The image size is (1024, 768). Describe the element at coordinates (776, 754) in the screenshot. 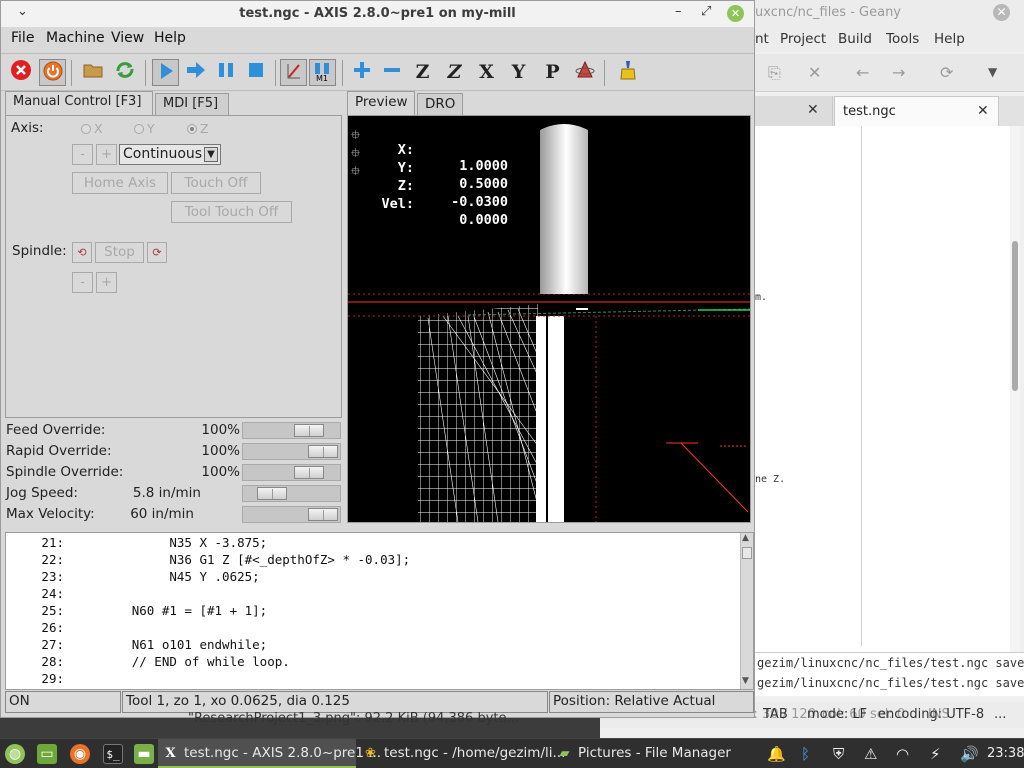

I see `notifications-icon: 🔔` at that location.